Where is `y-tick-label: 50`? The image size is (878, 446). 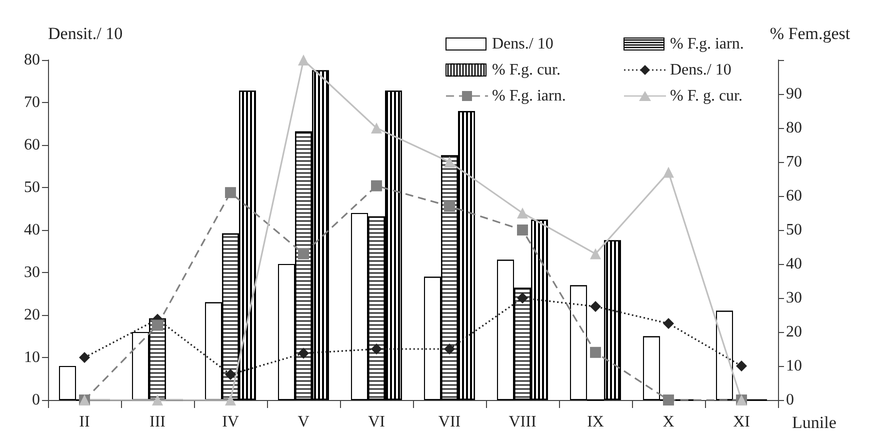 y-tick-label: 50 is located at coordinates (32, 187).